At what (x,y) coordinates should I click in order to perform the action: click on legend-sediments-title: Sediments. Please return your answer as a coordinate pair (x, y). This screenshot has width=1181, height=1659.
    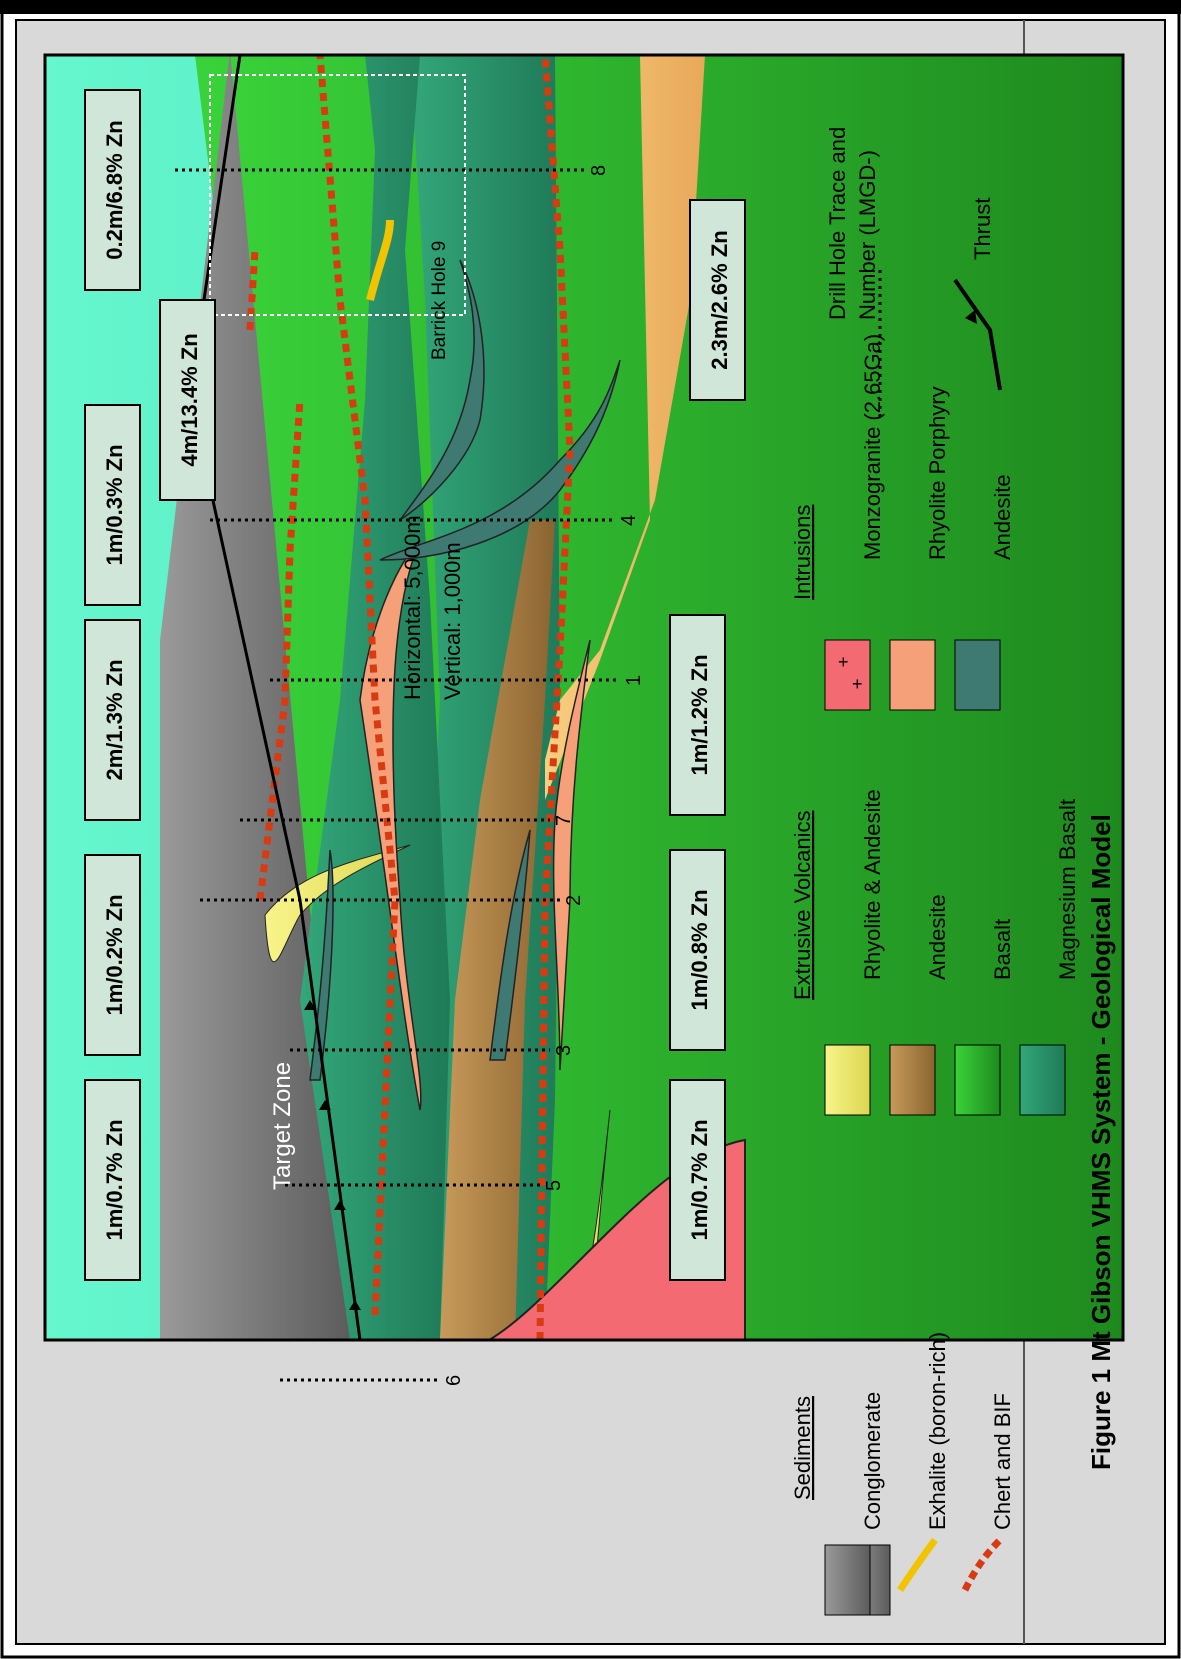
    Looking at the image, I should click on (802, 1448).